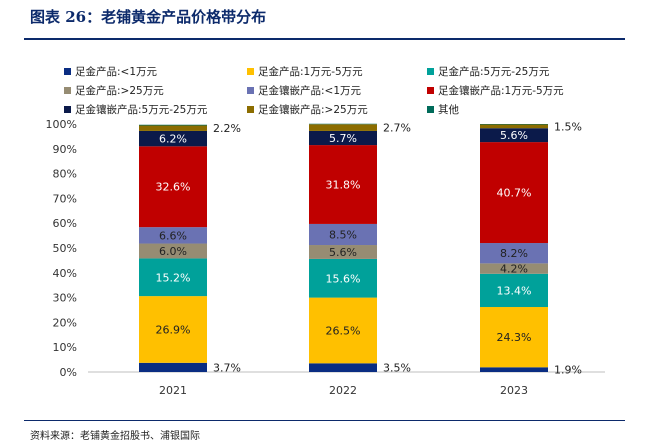 Image resolution: width=649 pixels, height=447 pixels. Describe the element at coordinates (448, 110) in the screenshot. I see `legend-label: 其他` at that location.